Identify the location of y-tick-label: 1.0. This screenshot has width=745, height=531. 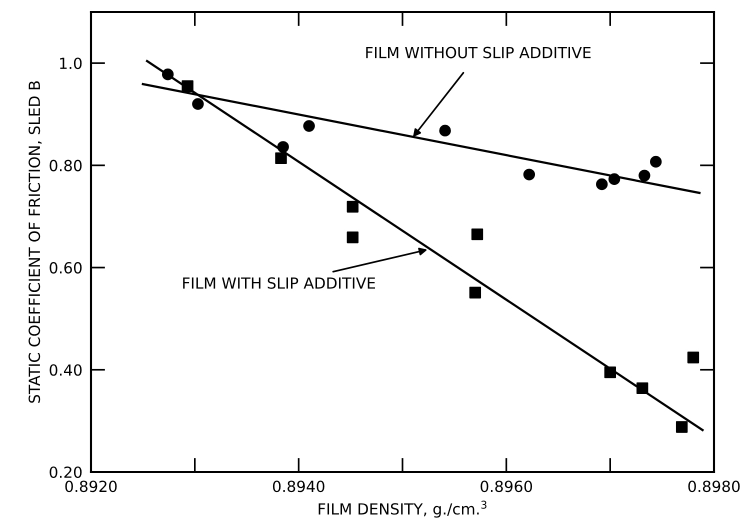
(71, 64).